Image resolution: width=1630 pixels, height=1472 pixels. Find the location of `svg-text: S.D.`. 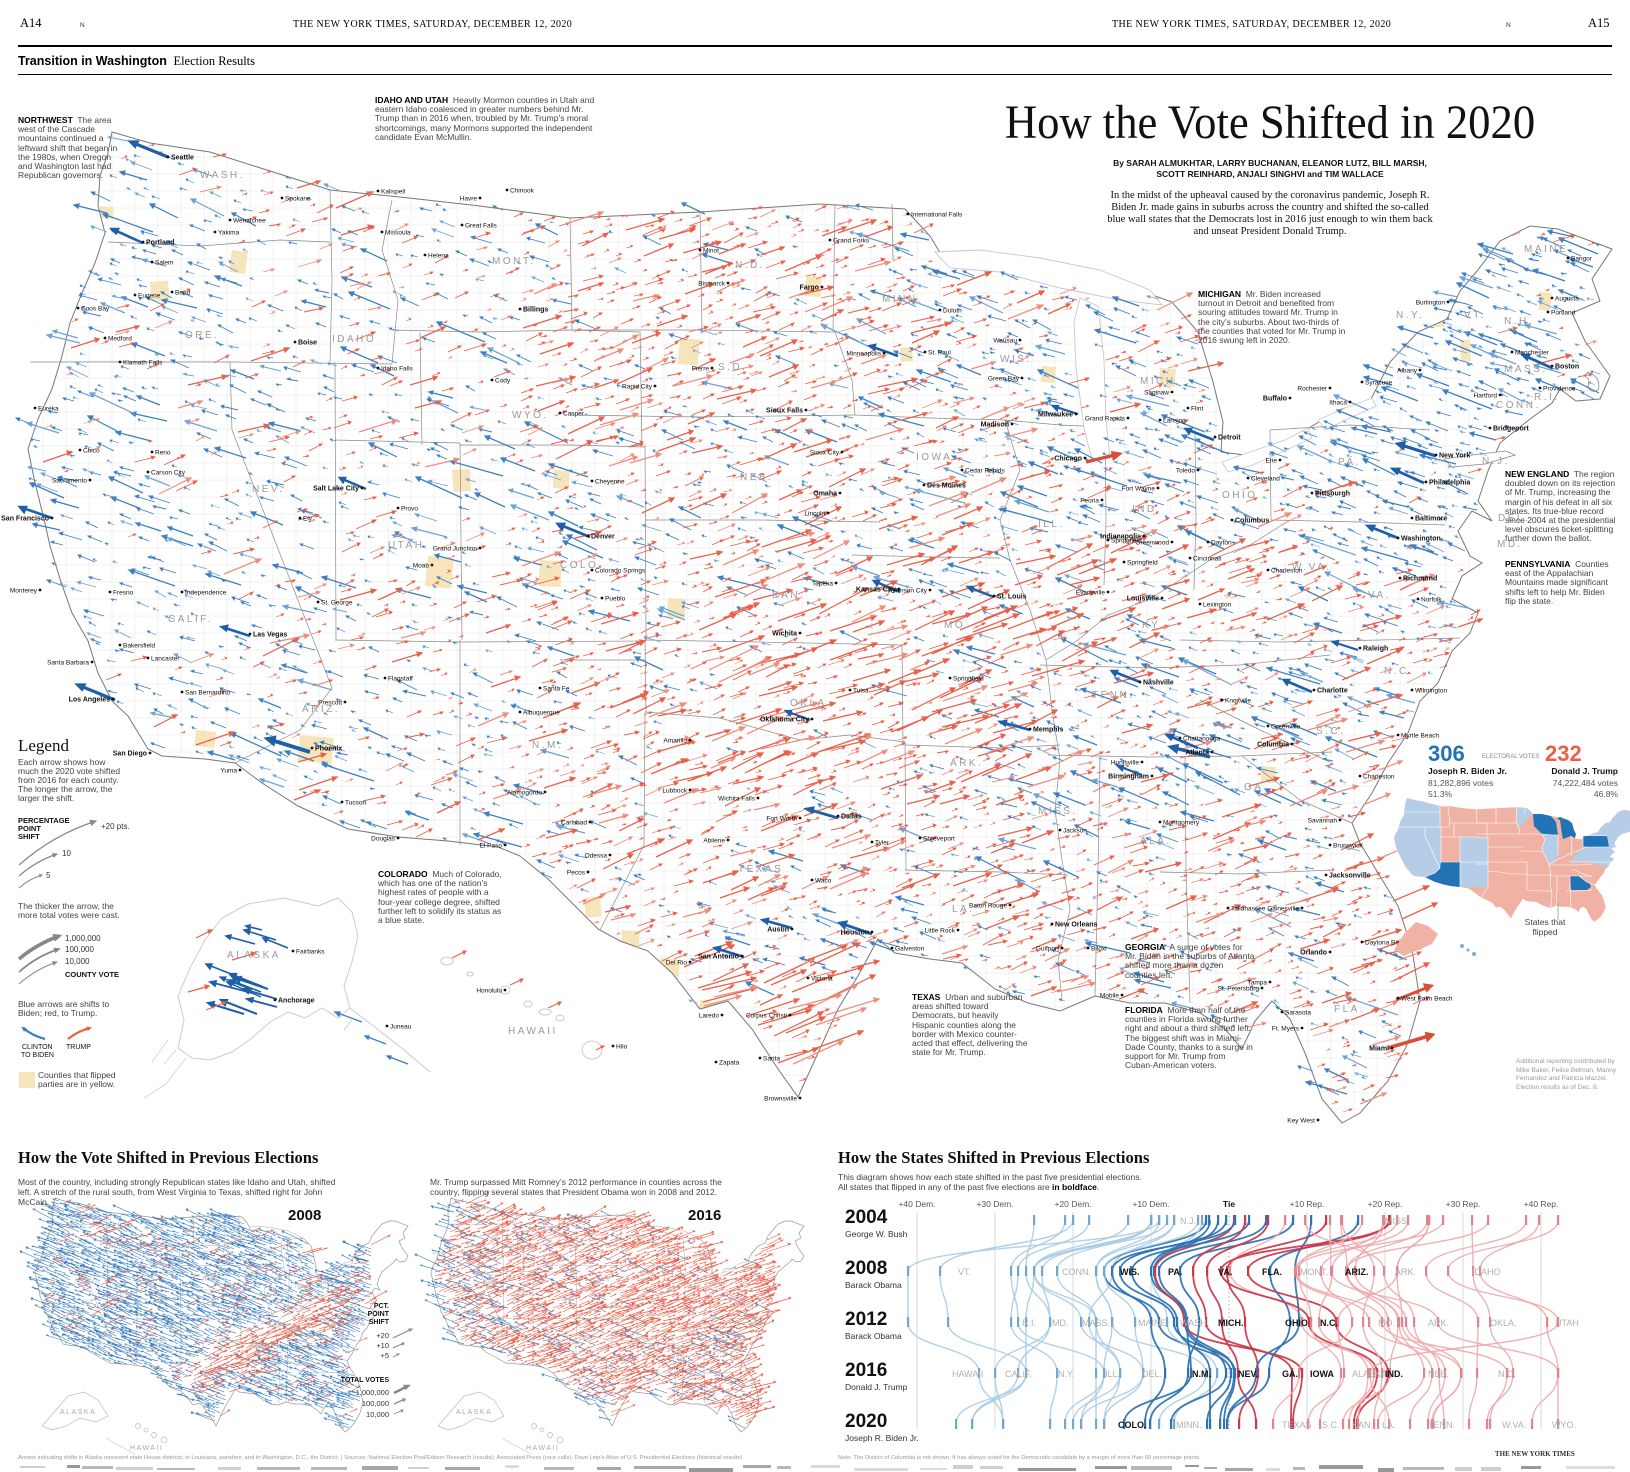

svg-text: S.D. is located at coordinates (204, 1254).